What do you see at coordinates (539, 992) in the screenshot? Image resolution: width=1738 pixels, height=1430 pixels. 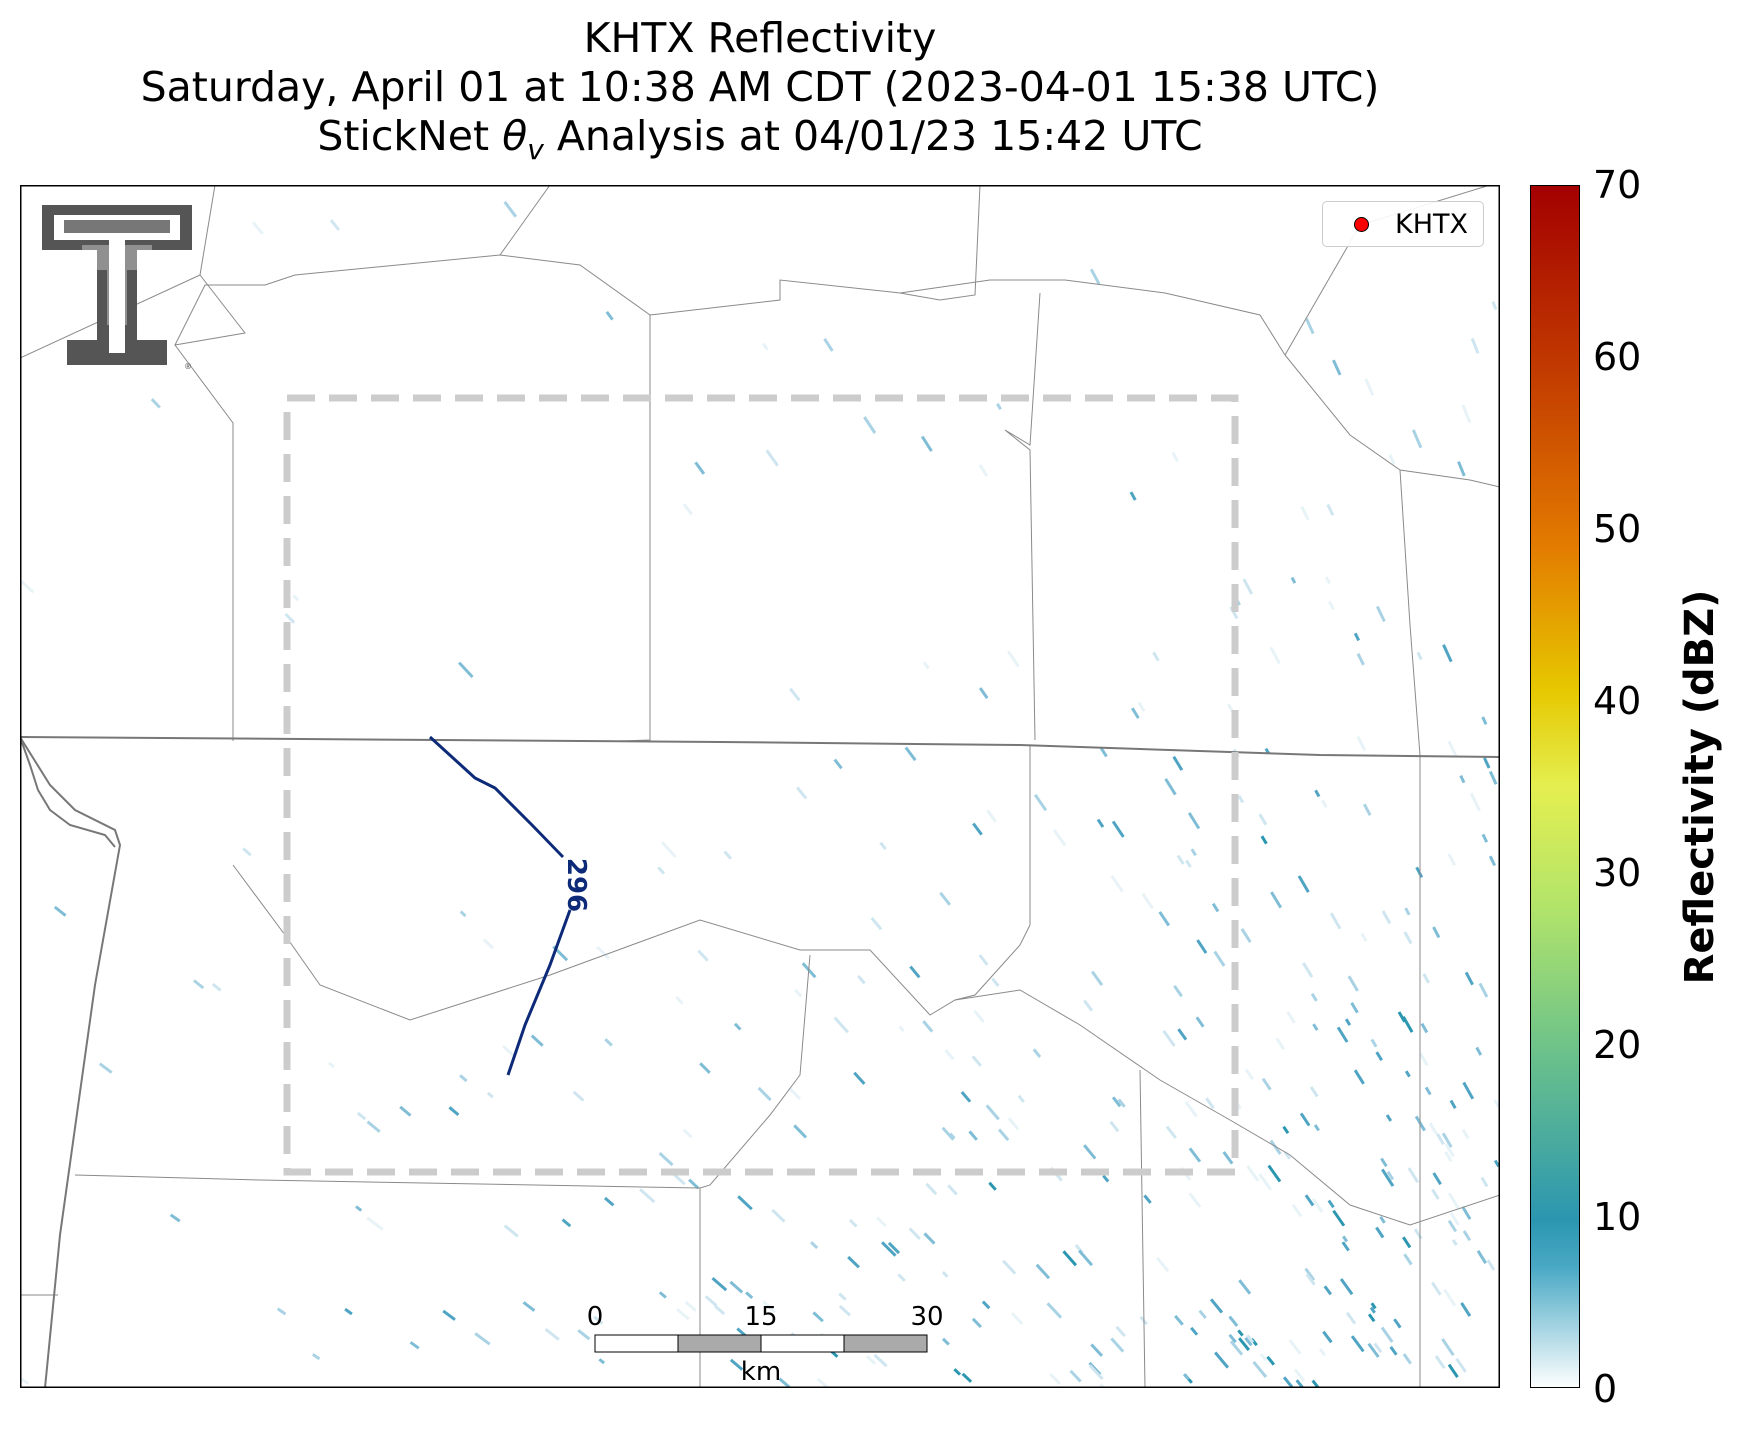 I see `theta-v-contour-lower` at bounding box center [539, 992].